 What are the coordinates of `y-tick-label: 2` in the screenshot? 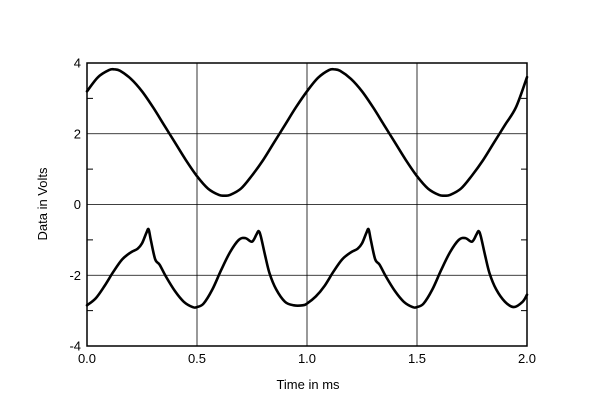 It's located at (77, 133).